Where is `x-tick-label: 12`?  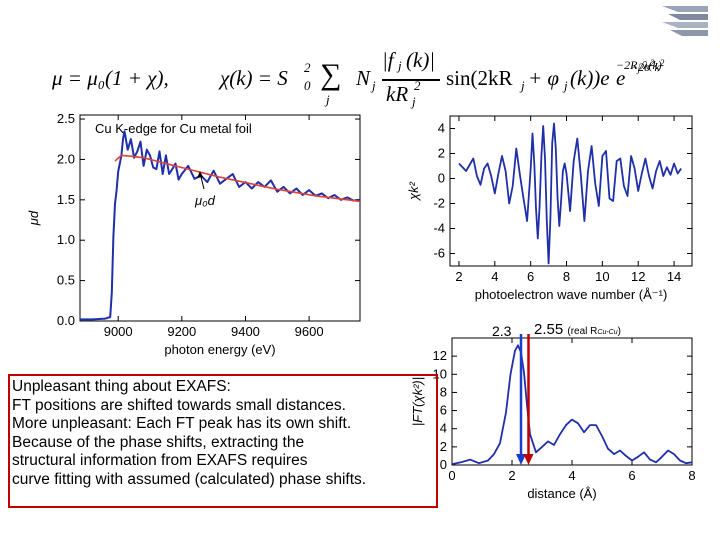 x-tick-label: 12 is located at coordinates (638, 276).